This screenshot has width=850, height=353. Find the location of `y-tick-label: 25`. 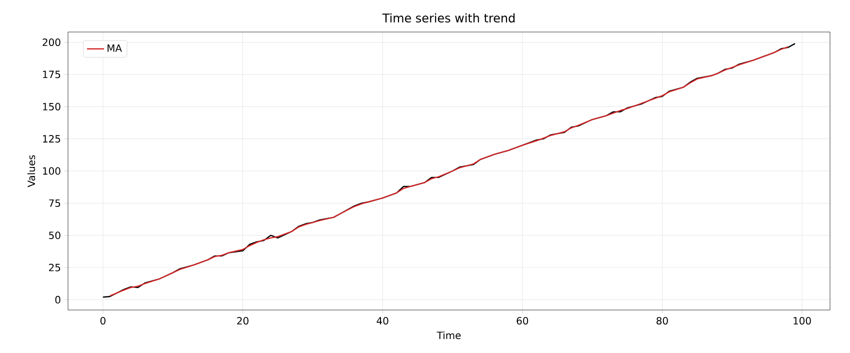

y-tick-label: 25 is located at coordinates (54, 268).